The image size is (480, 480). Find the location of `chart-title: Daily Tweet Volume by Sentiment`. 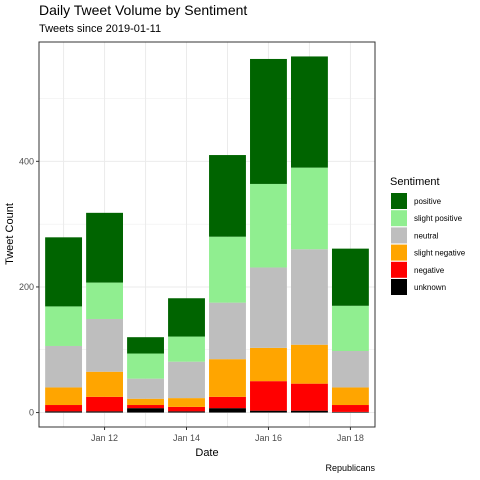

chart-title: Daily Tweet Volume by Sentiment is located at coordinates (143, 10).